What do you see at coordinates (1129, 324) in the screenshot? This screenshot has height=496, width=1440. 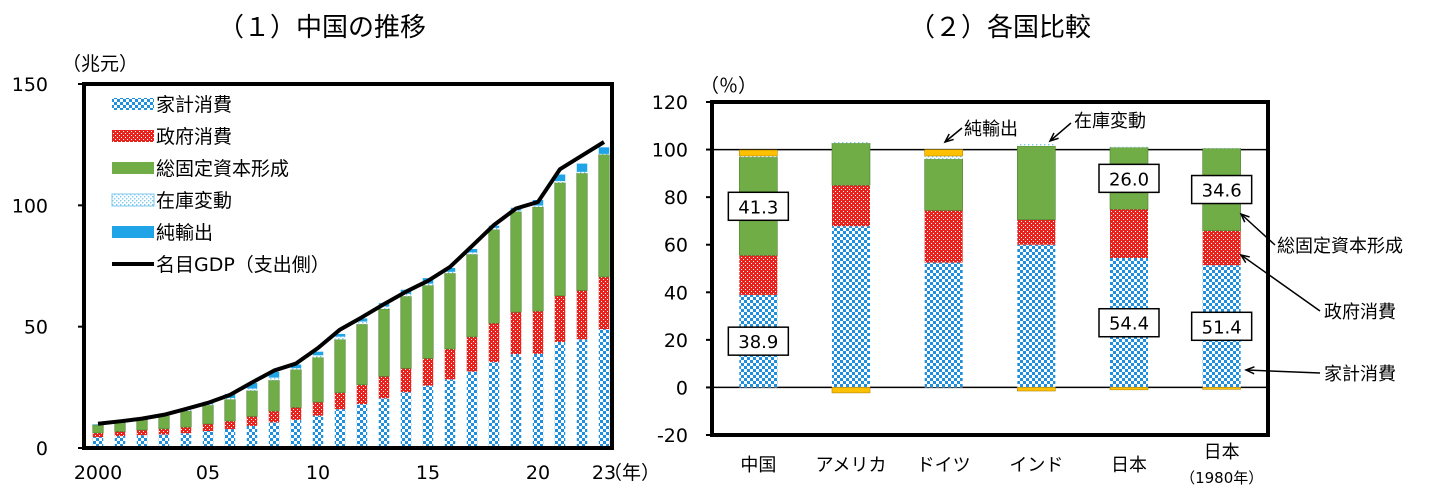 I see `chart2-data-label: 54.4` at bounding box center [1129, 324].